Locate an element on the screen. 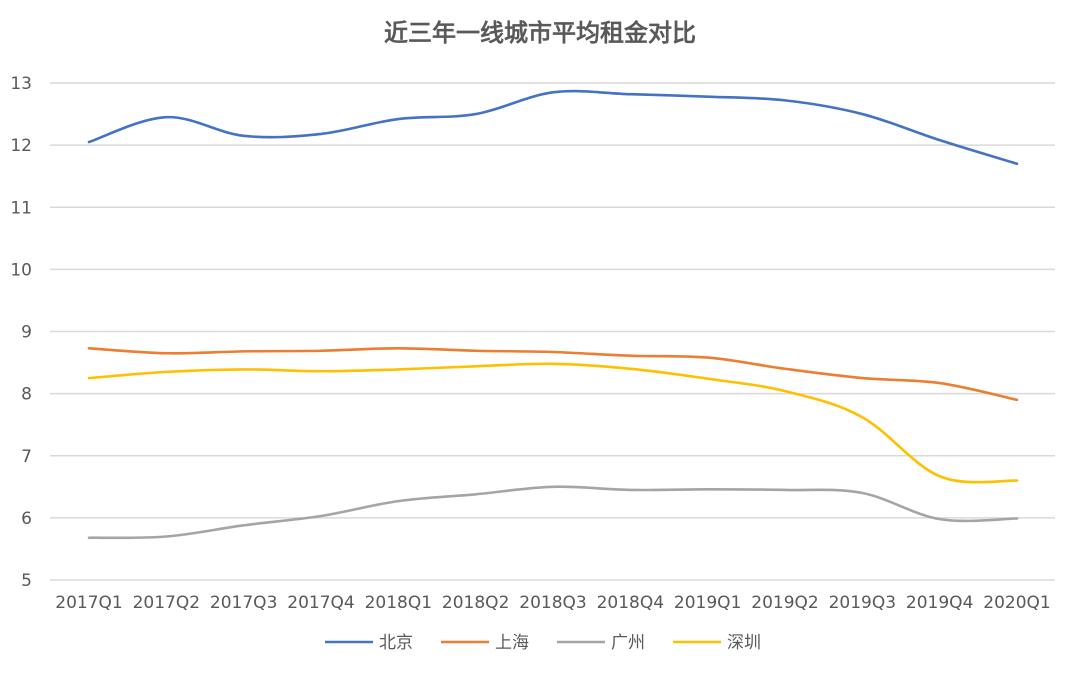 This screenshot has height=673, width=1080. x-tick-label: 2018Q1 is located at coordinates (398, 603).